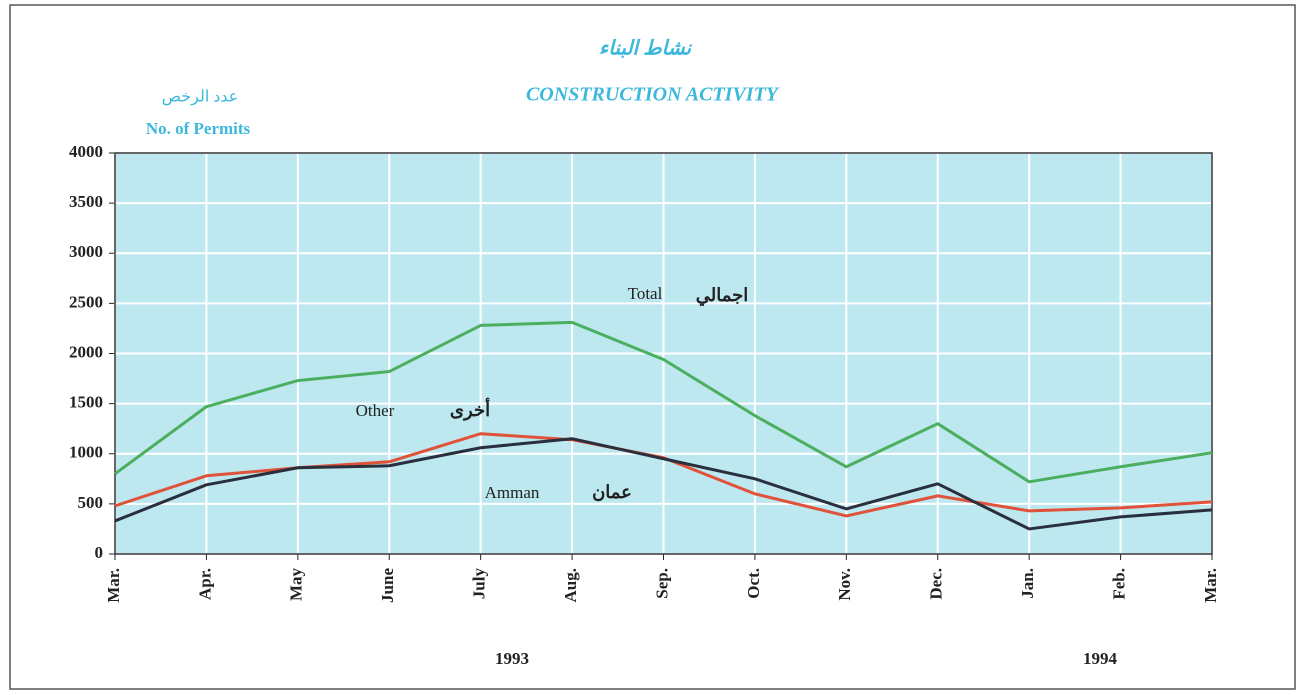  Describe the element at coordinates (86, 402) in the screenshot. I see `y-tick-label: 1500` at that location.